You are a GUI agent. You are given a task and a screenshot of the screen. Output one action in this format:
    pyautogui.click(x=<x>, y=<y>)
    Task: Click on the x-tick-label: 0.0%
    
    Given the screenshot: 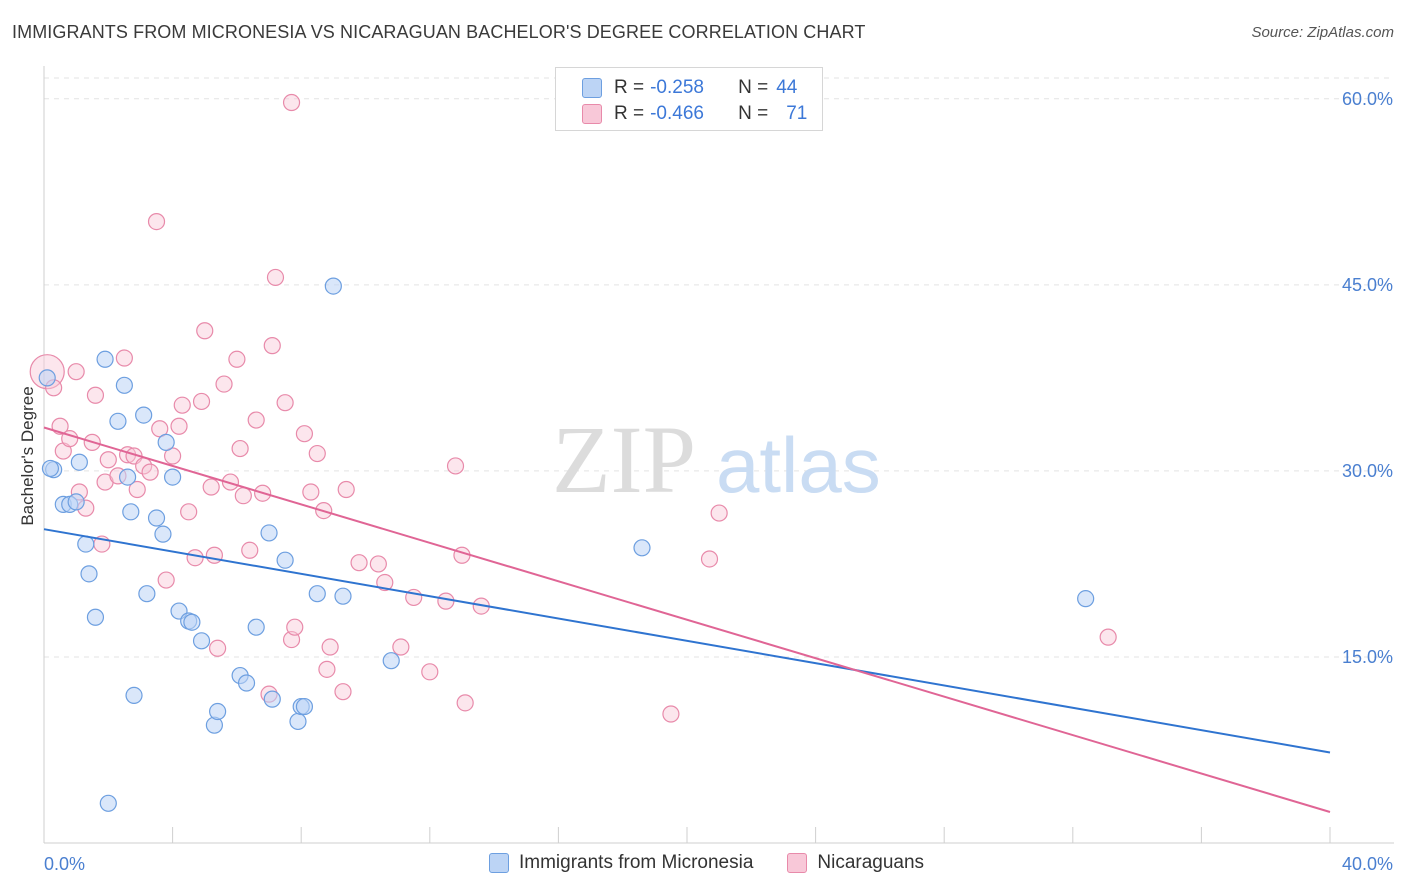 What is the action you would take?
    pyautogui.click(x=64, y=864)
    